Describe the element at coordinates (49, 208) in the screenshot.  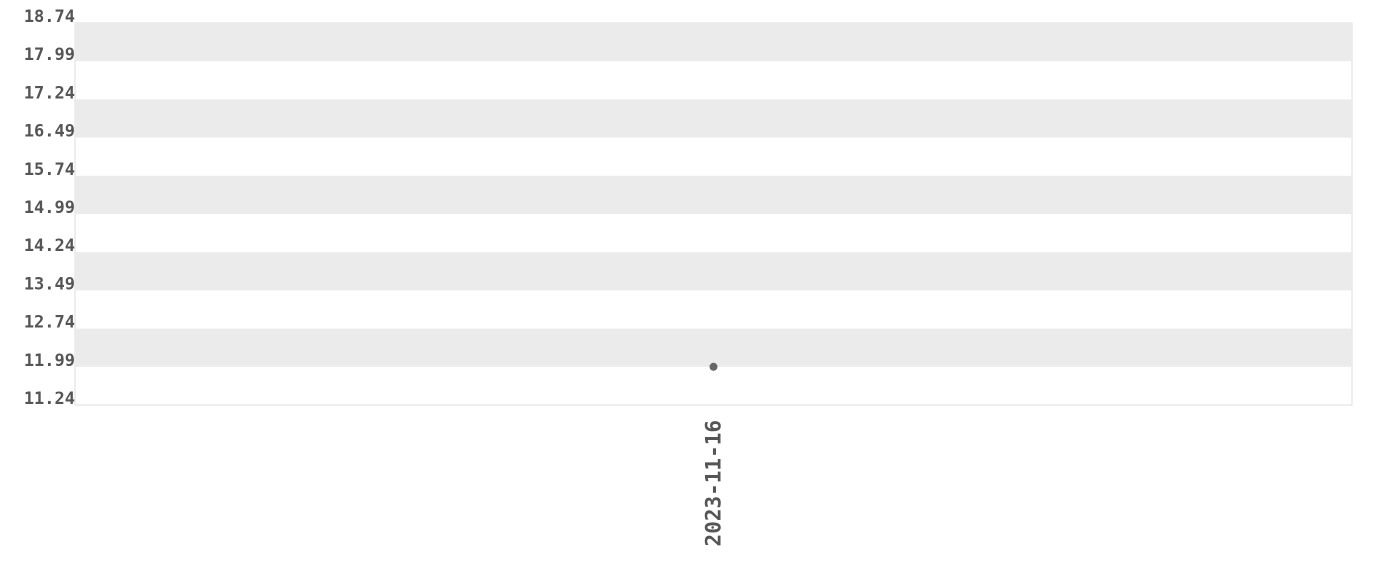
I see `y-tick-label: 14.99` at that location.